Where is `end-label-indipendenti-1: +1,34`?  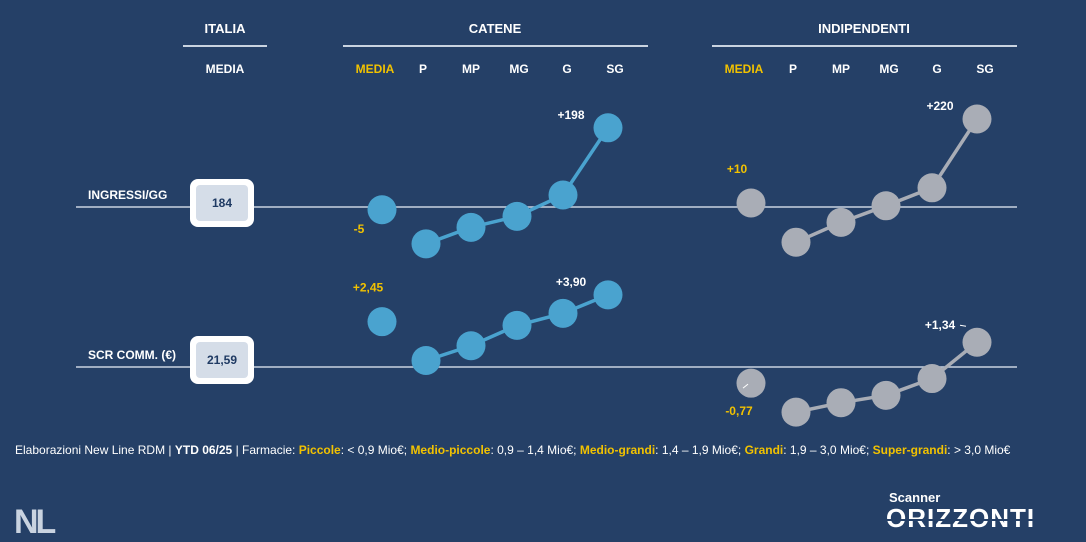 end-label-indipendenti-1: +1,34 is located at coordinates (940, 325).